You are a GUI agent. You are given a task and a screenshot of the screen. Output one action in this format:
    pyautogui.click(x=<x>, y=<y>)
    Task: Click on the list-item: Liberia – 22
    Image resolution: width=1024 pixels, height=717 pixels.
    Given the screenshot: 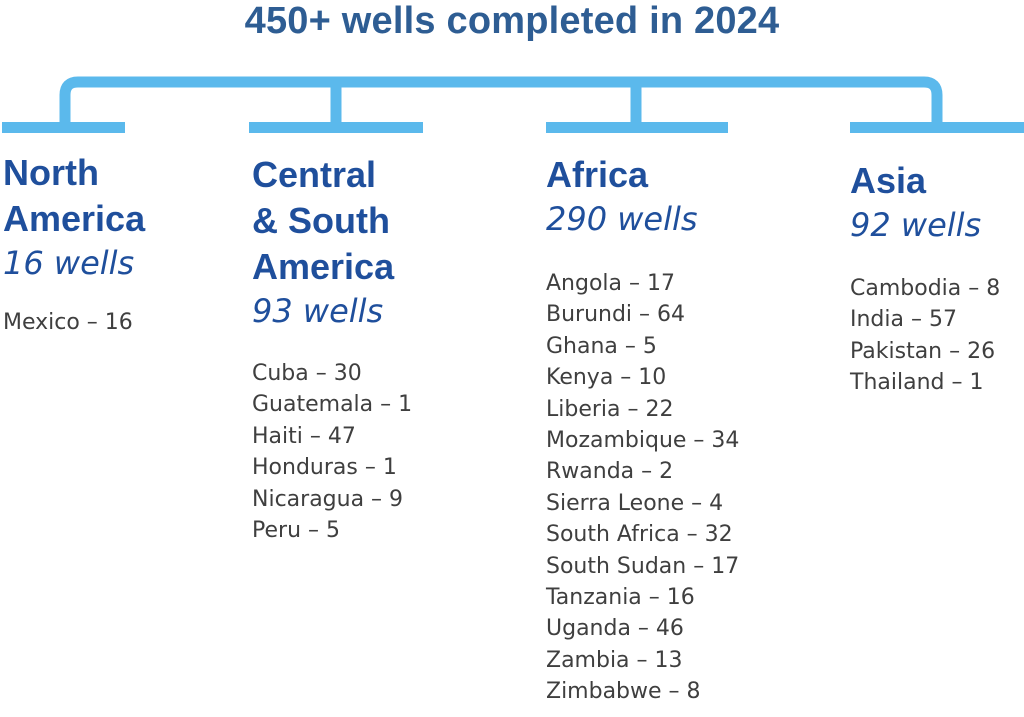 What is the action you would take?
    pyautogui.click(x=610, y=409)
    